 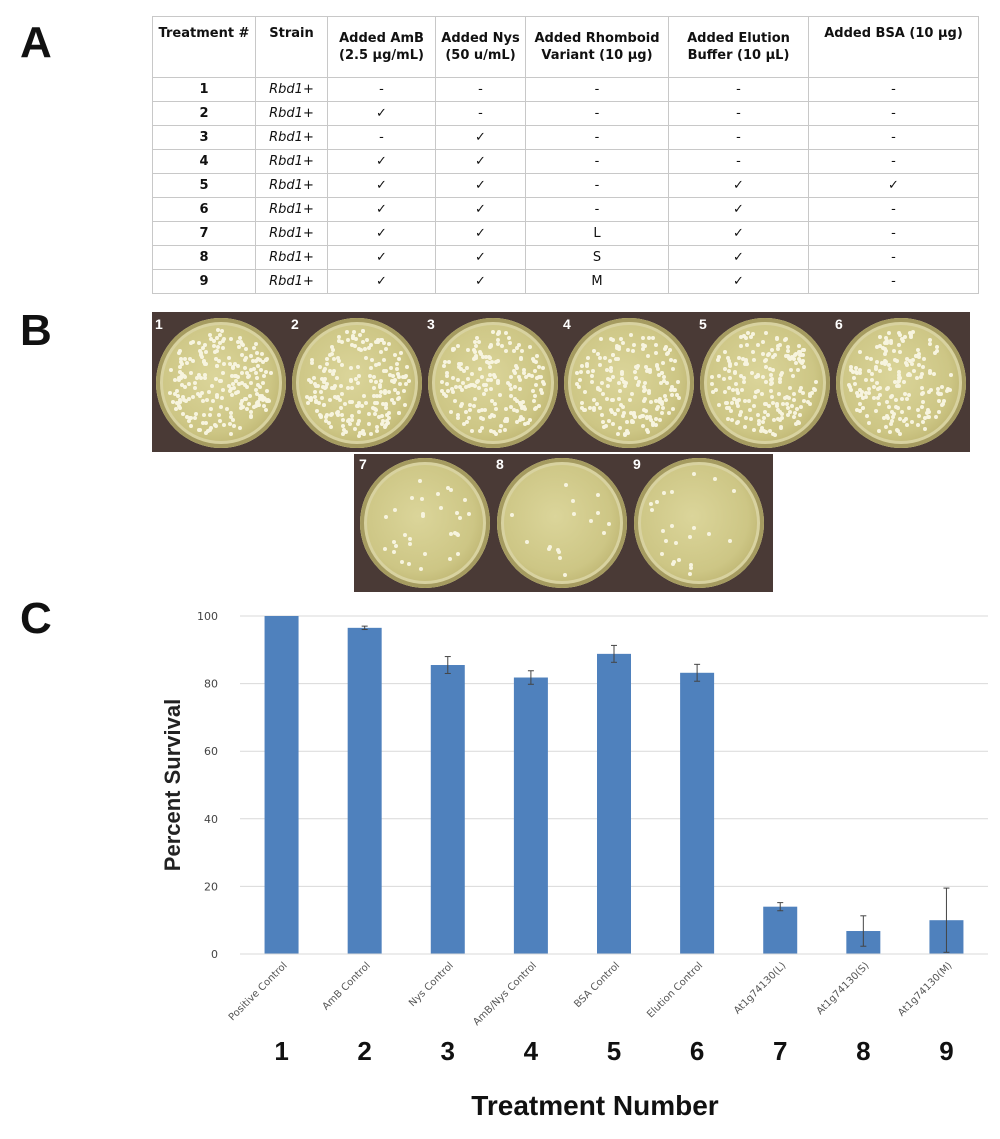 I want to click on category-label: Nys Control, so click(x=431, y=984).